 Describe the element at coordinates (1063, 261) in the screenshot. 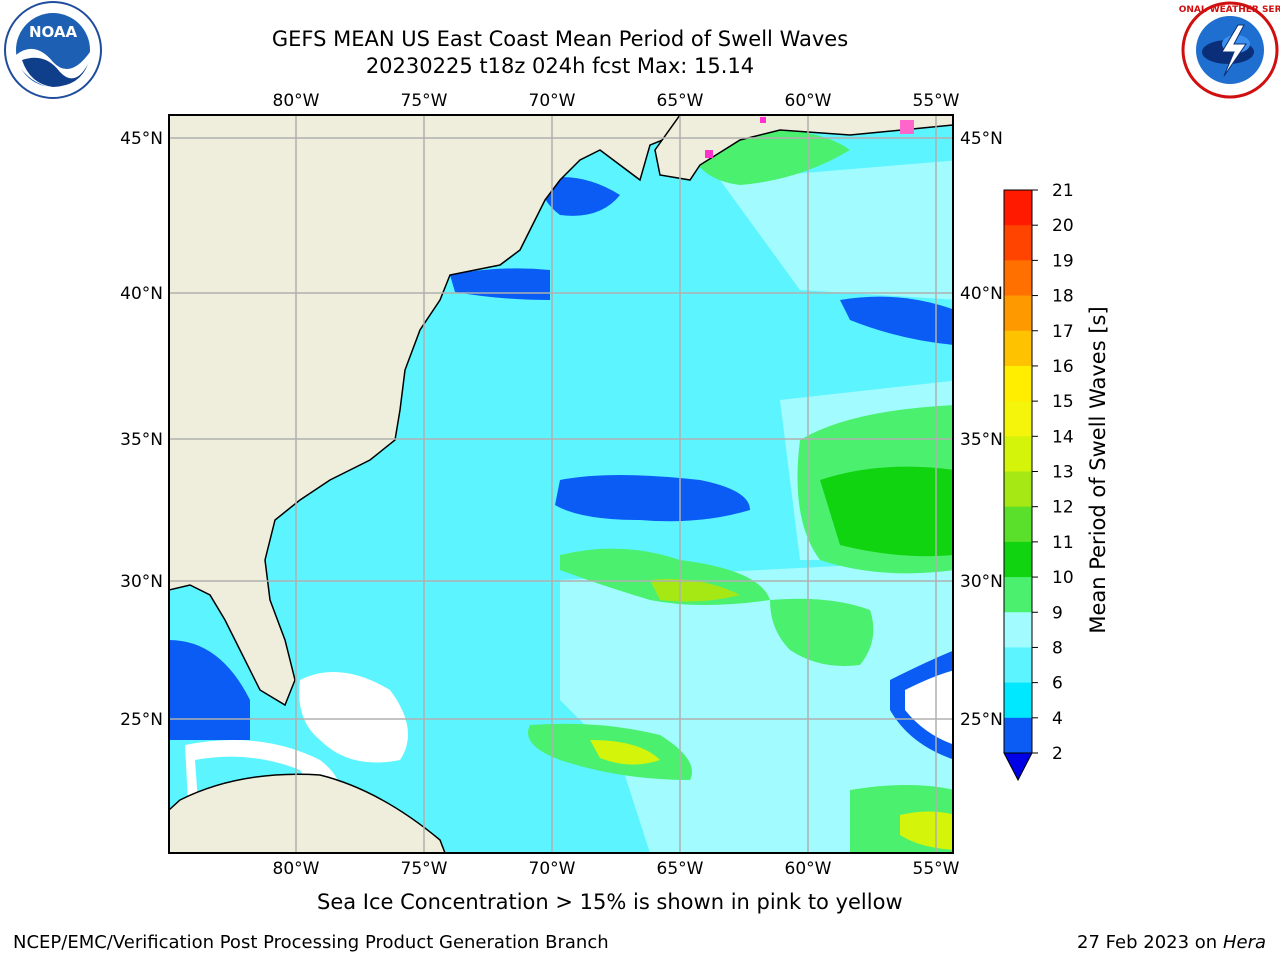

I see `colorbar-tick-label: 19` at that location.